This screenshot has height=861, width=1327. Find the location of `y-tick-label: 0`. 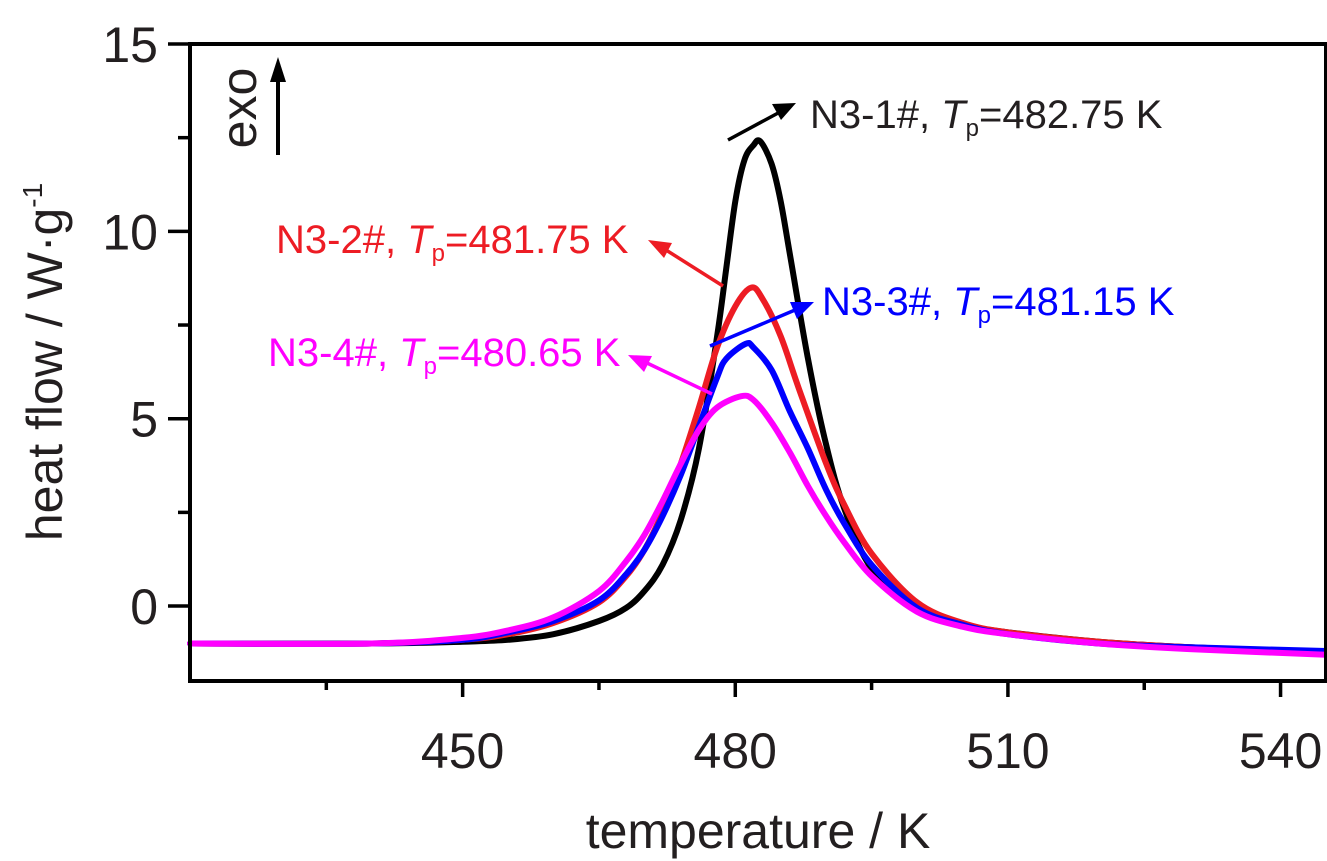

y-tick-label: 0 is located at coordinates (144, 607).